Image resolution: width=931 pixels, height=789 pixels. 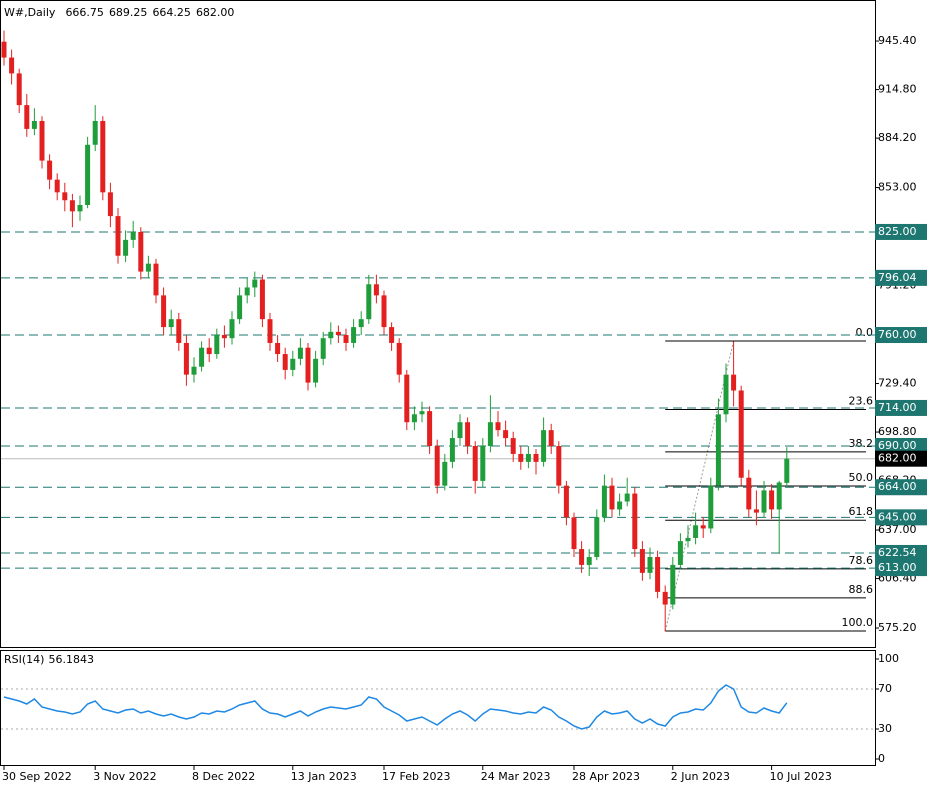 What do you see at coordinates (861, 401) in the screenshot?
I see `fib-label: 23.6` at bounding box center [861, 401].